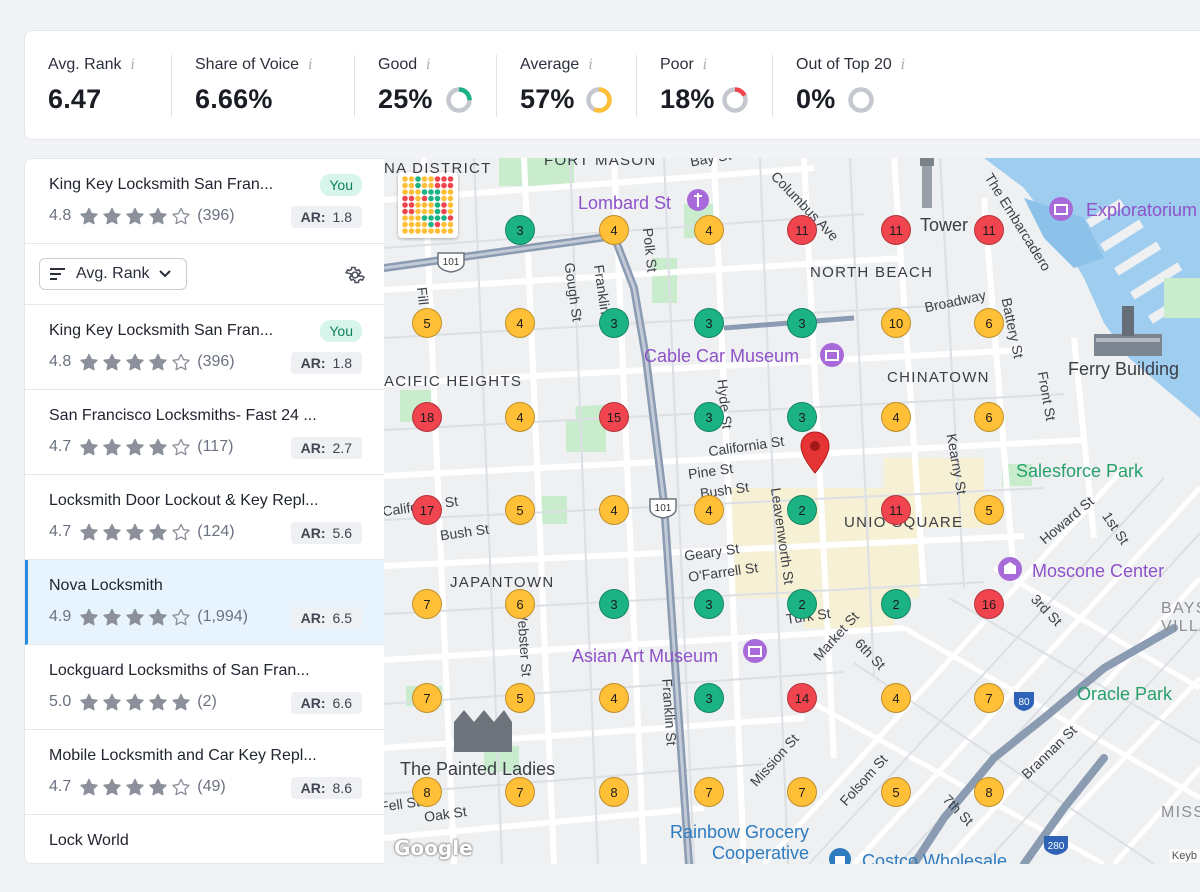 The height and width of the screenshot is (892, 1200). Describe the element at coordinates (1080, 471) in the screenshot. I see `map-poi-label: Salesforce Park` at that location.